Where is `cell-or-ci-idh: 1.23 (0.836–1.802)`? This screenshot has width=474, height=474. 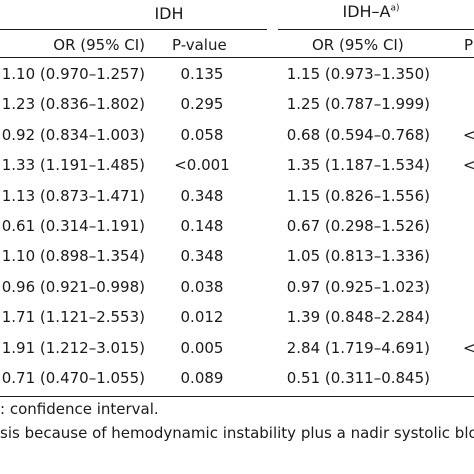
cell-or-ci-idh: 1.23 (0.836–1.802) is located at coordinates (73, 104).